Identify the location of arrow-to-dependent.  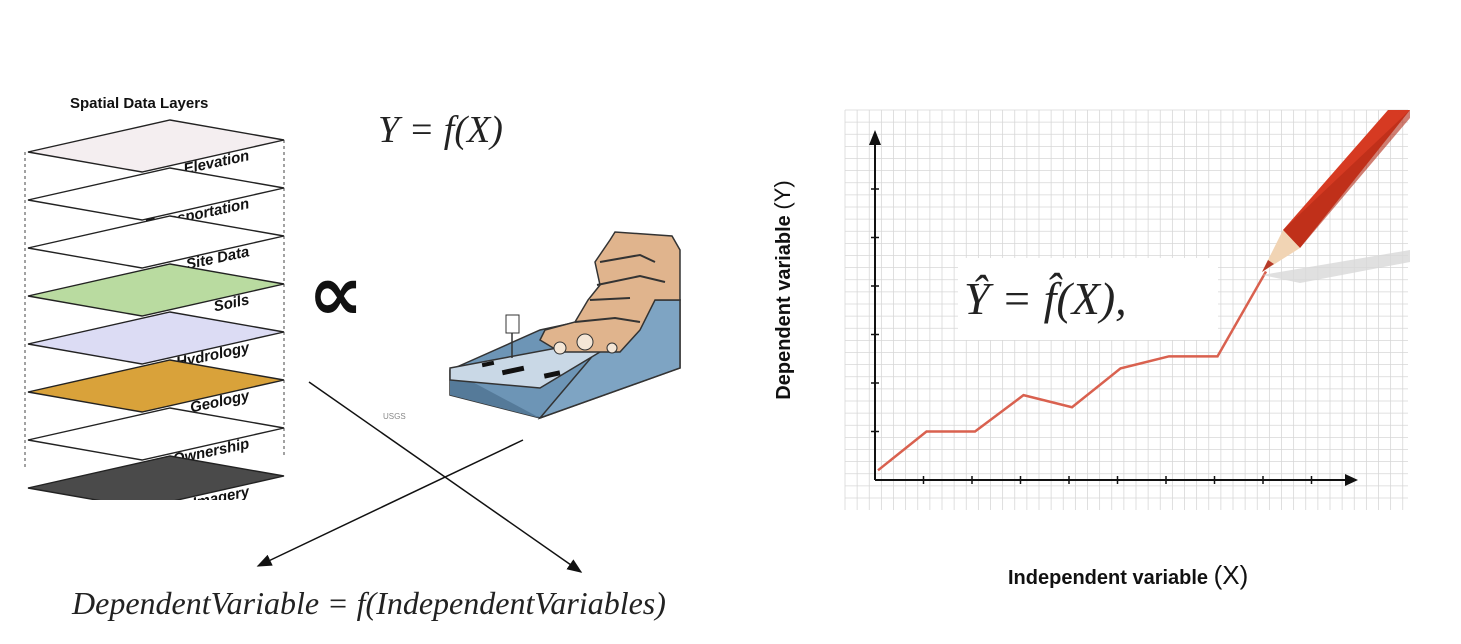
(390, 503).